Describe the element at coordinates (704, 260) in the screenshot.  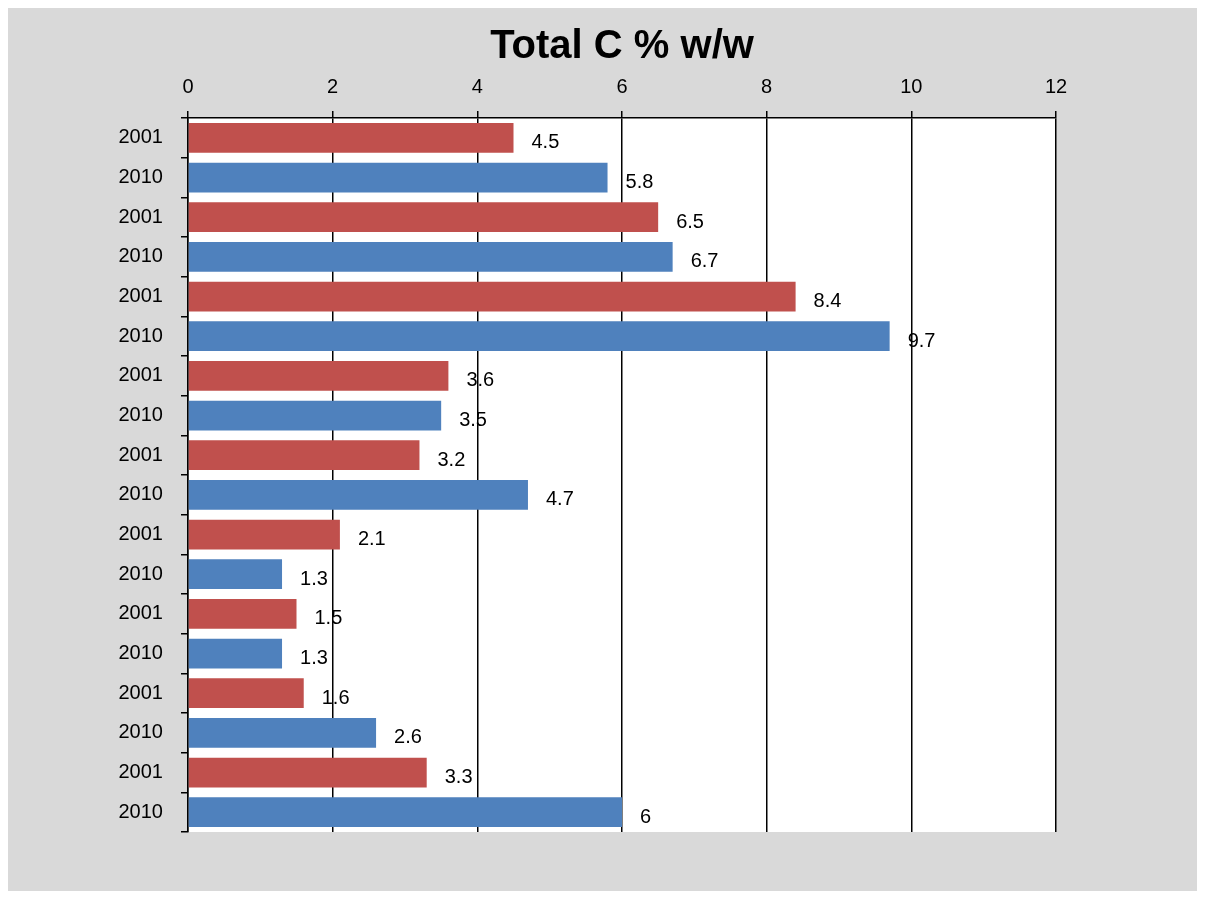
I see `data-label: 6.7` at that location.